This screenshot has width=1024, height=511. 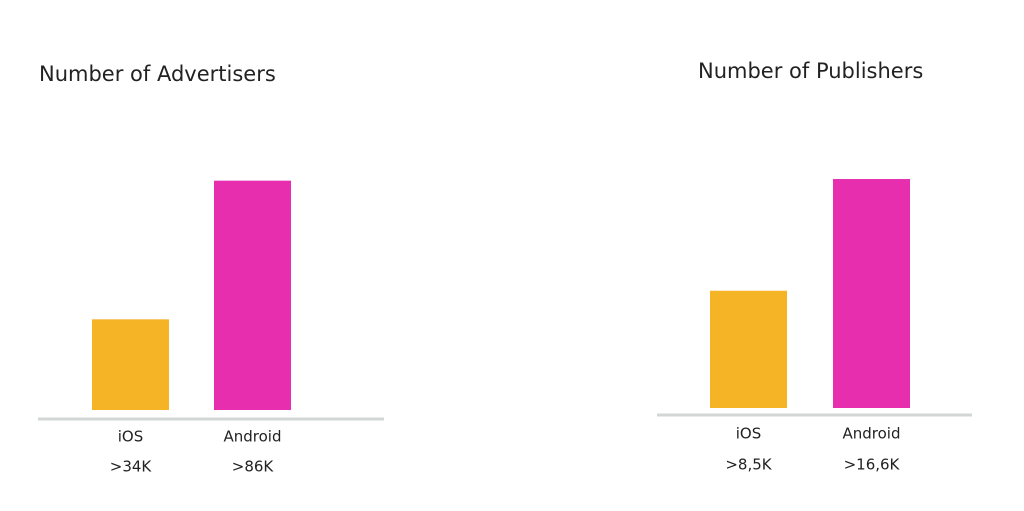 I want to click on value-label: >34K, so click(x=131, y=467).